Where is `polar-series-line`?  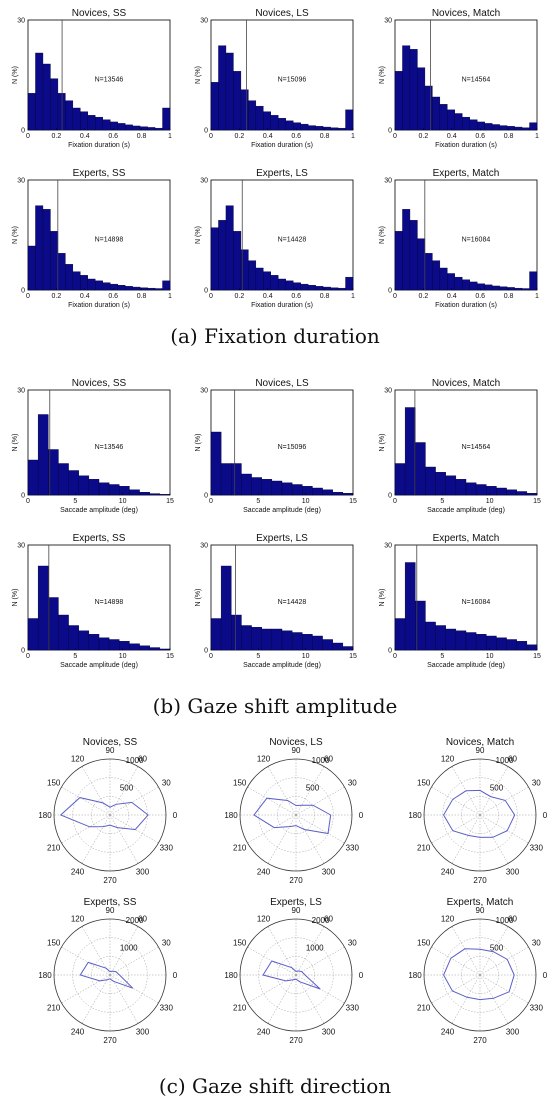
polar-series-line is located at coordinates (104, 814).